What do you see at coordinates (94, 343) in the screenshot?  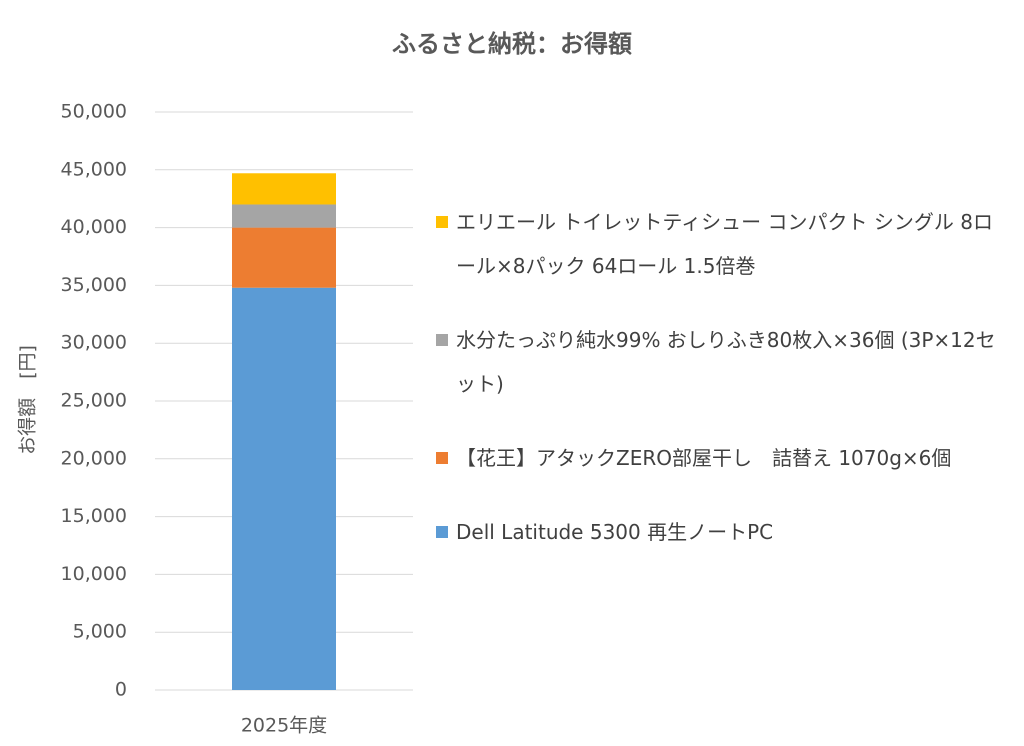 I see `y-tick-label: 30,000` at bounding box center [94, 343].